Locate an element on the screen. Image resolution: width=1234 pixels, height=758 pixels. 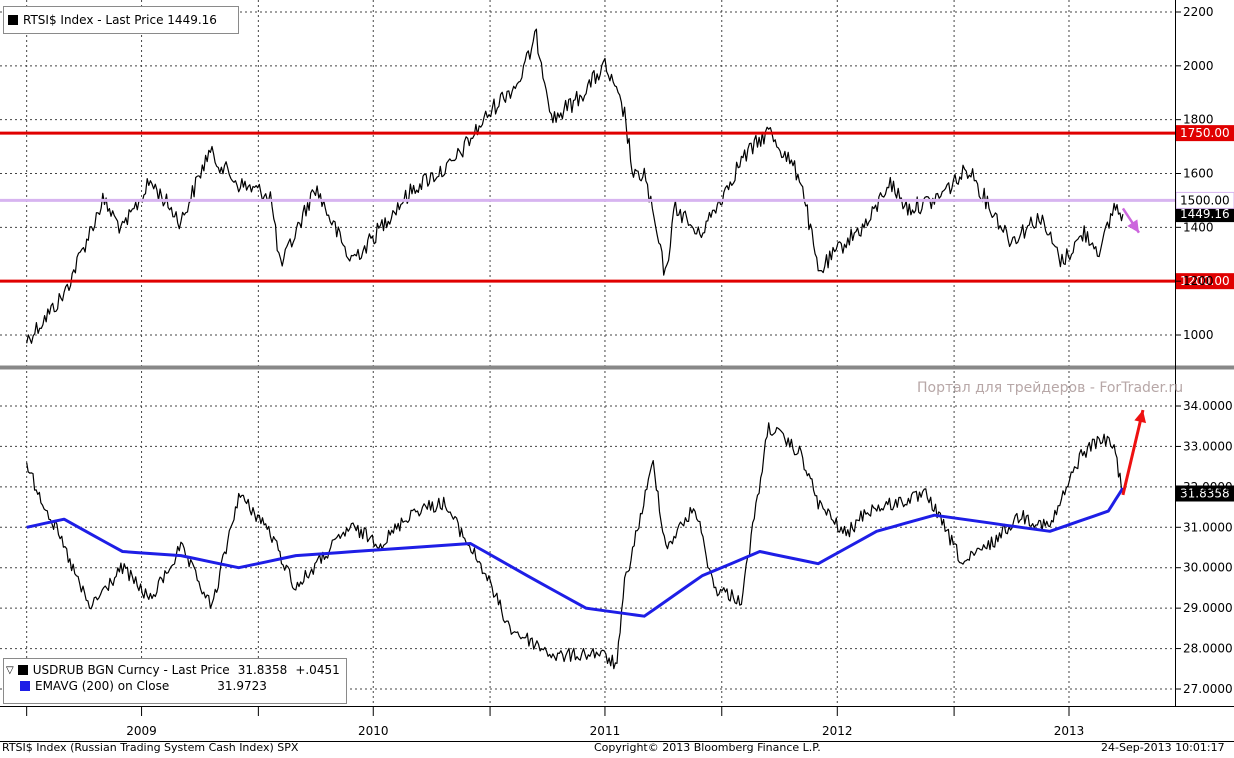
y-tick-label: 1400 is located at coordinates (1198, 227).